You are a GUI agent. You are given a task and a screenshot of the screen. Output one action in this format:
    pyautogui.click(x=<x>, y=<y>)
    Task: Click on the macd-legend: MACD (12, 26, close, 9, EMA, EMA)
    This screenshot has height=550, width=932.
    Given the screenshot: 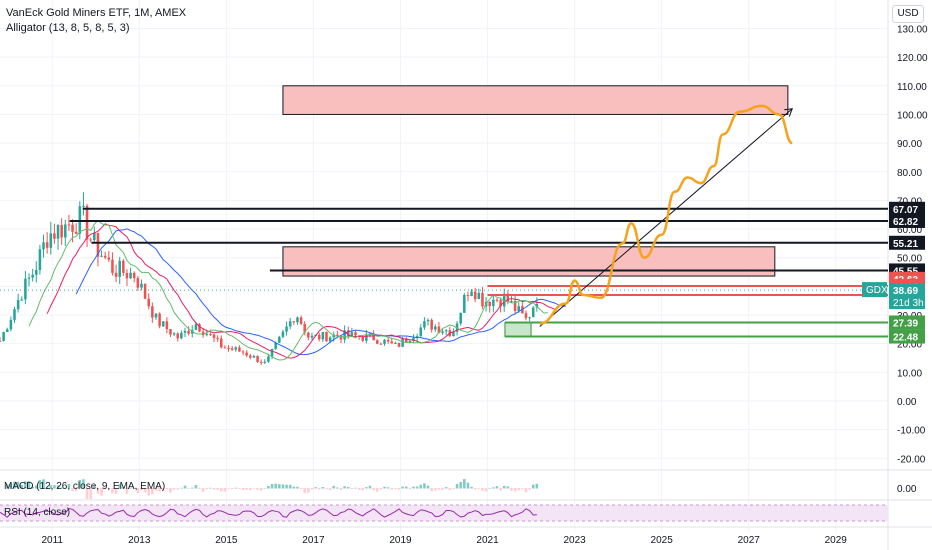 What is the action you would take?
    pyautogui.click(x=85, y=486)
    